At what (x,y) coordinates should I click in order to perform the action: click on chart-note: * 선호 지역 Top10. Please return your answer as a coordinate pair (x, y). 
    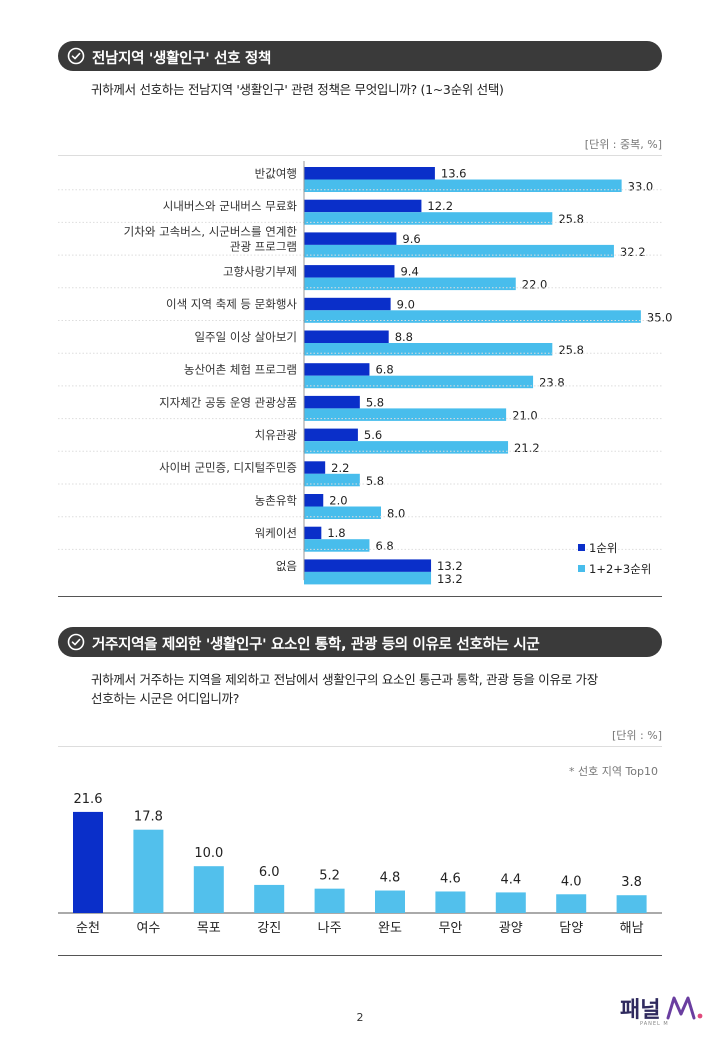
    Looking at the image, I should click on (613, 771).